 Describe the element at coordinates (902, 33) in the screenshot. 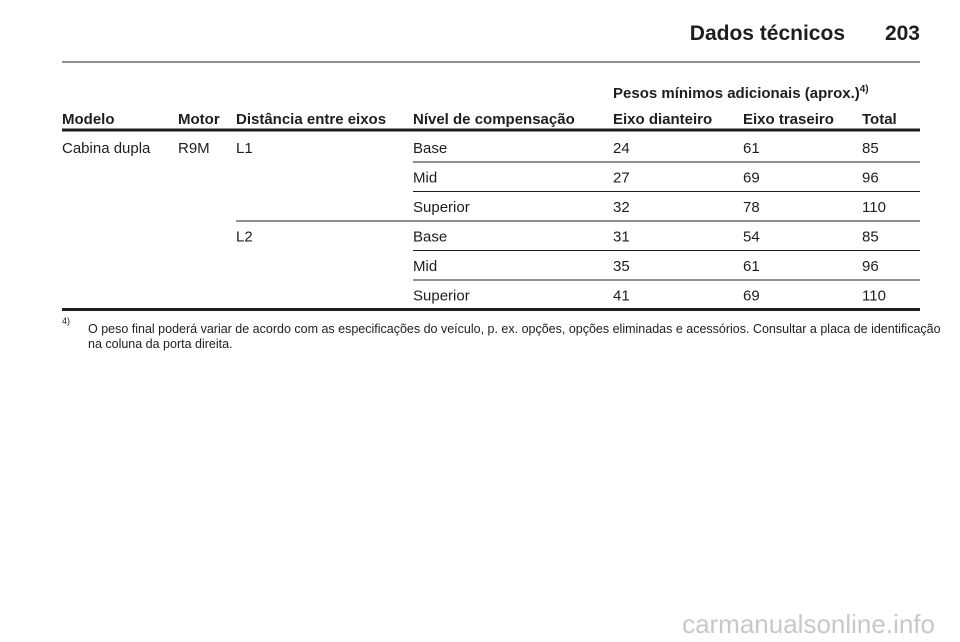

I see `page-number: 203` at that location.